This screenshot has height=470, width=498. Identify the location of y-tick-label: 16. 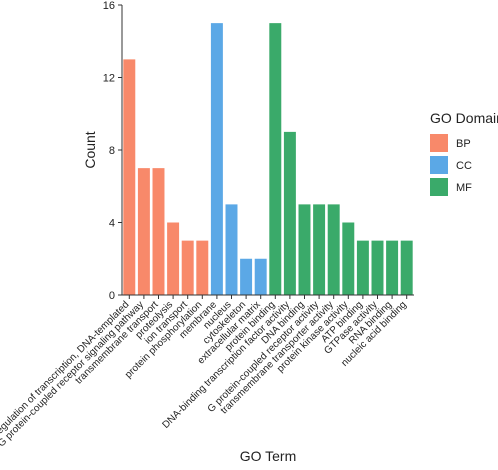
(109, 6).